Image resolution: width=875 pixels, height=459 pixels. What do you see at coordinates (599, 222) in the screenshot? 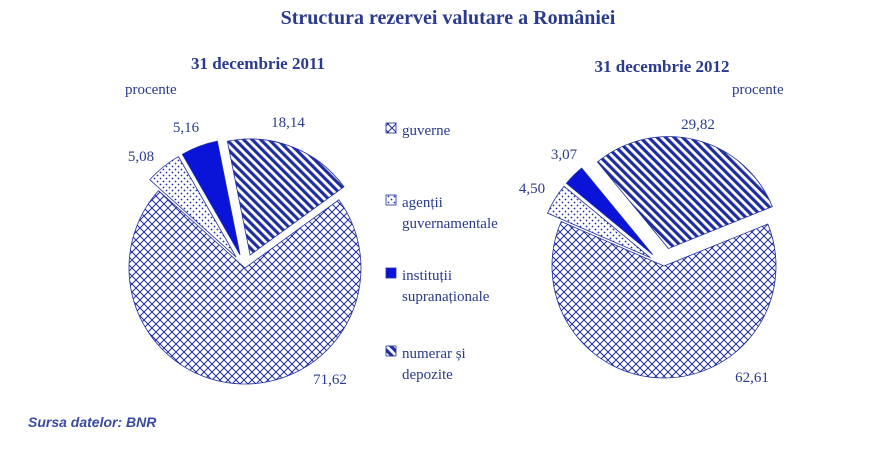
I see `pie-2012-slice-agentii-guvernamentale` at bounding box center [599, 222].